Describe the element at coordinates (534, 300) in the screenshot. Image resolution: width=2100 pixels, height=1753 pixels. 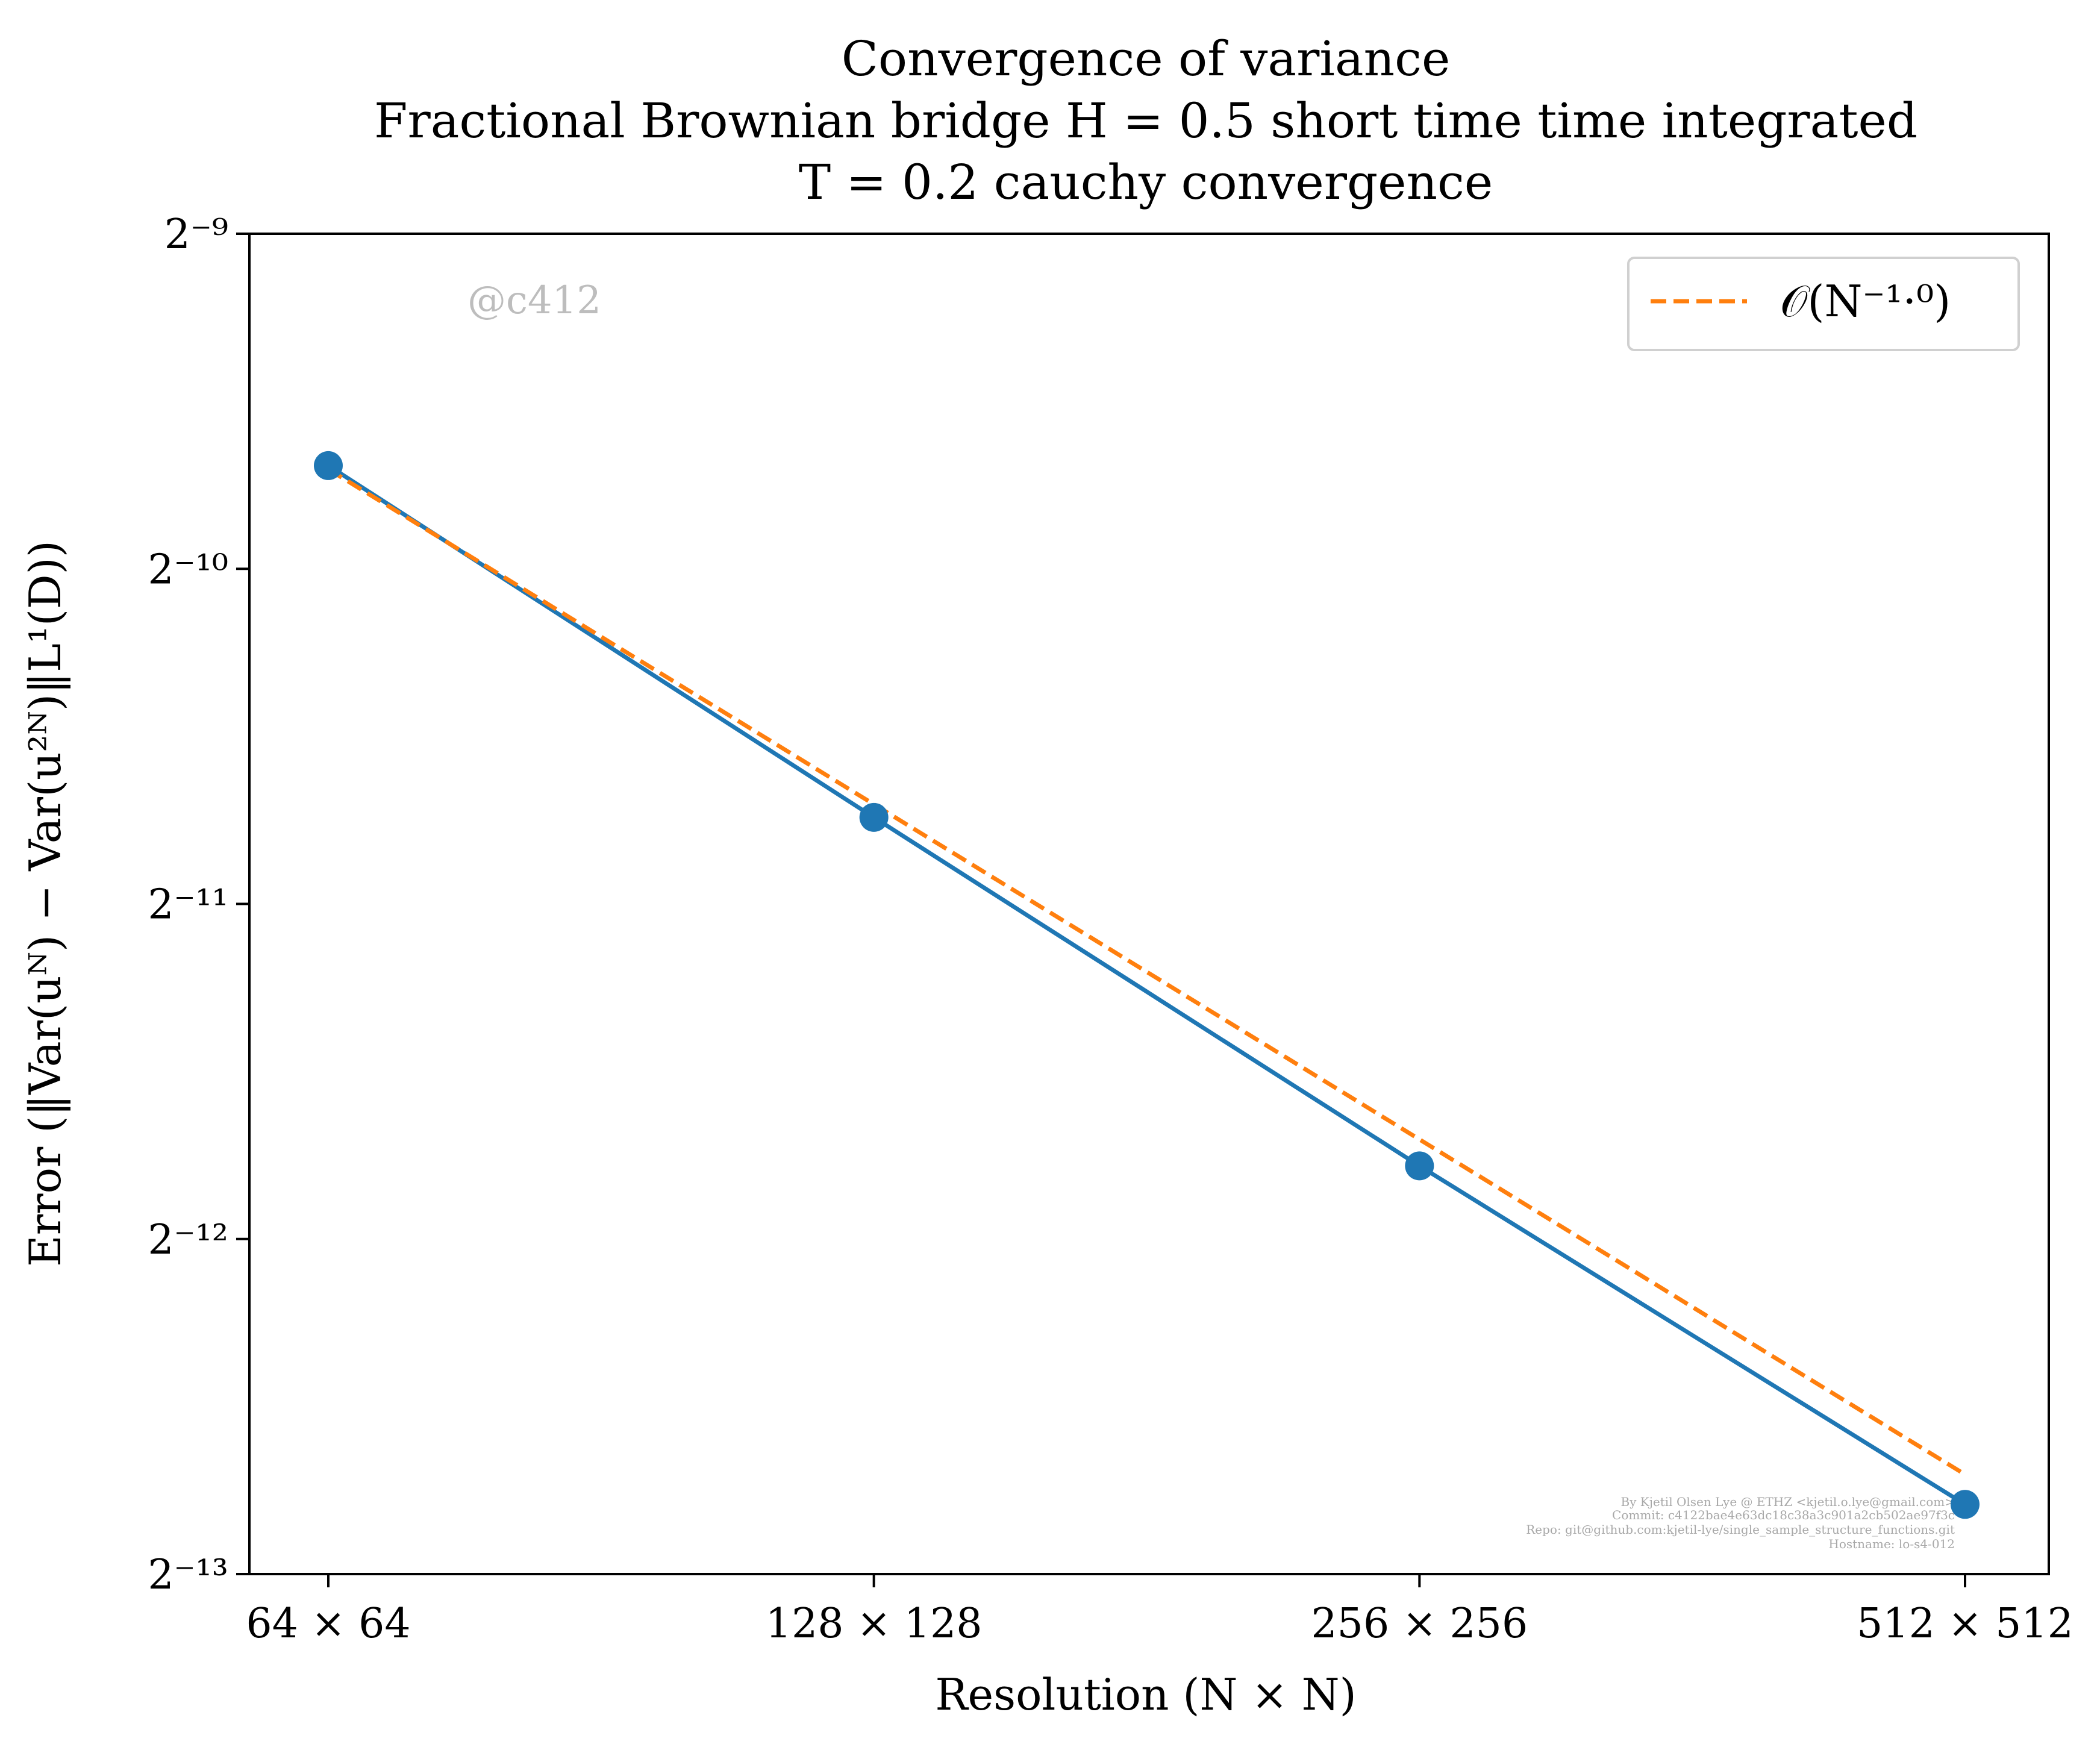
I see `watermark-text: @c412` at that location.